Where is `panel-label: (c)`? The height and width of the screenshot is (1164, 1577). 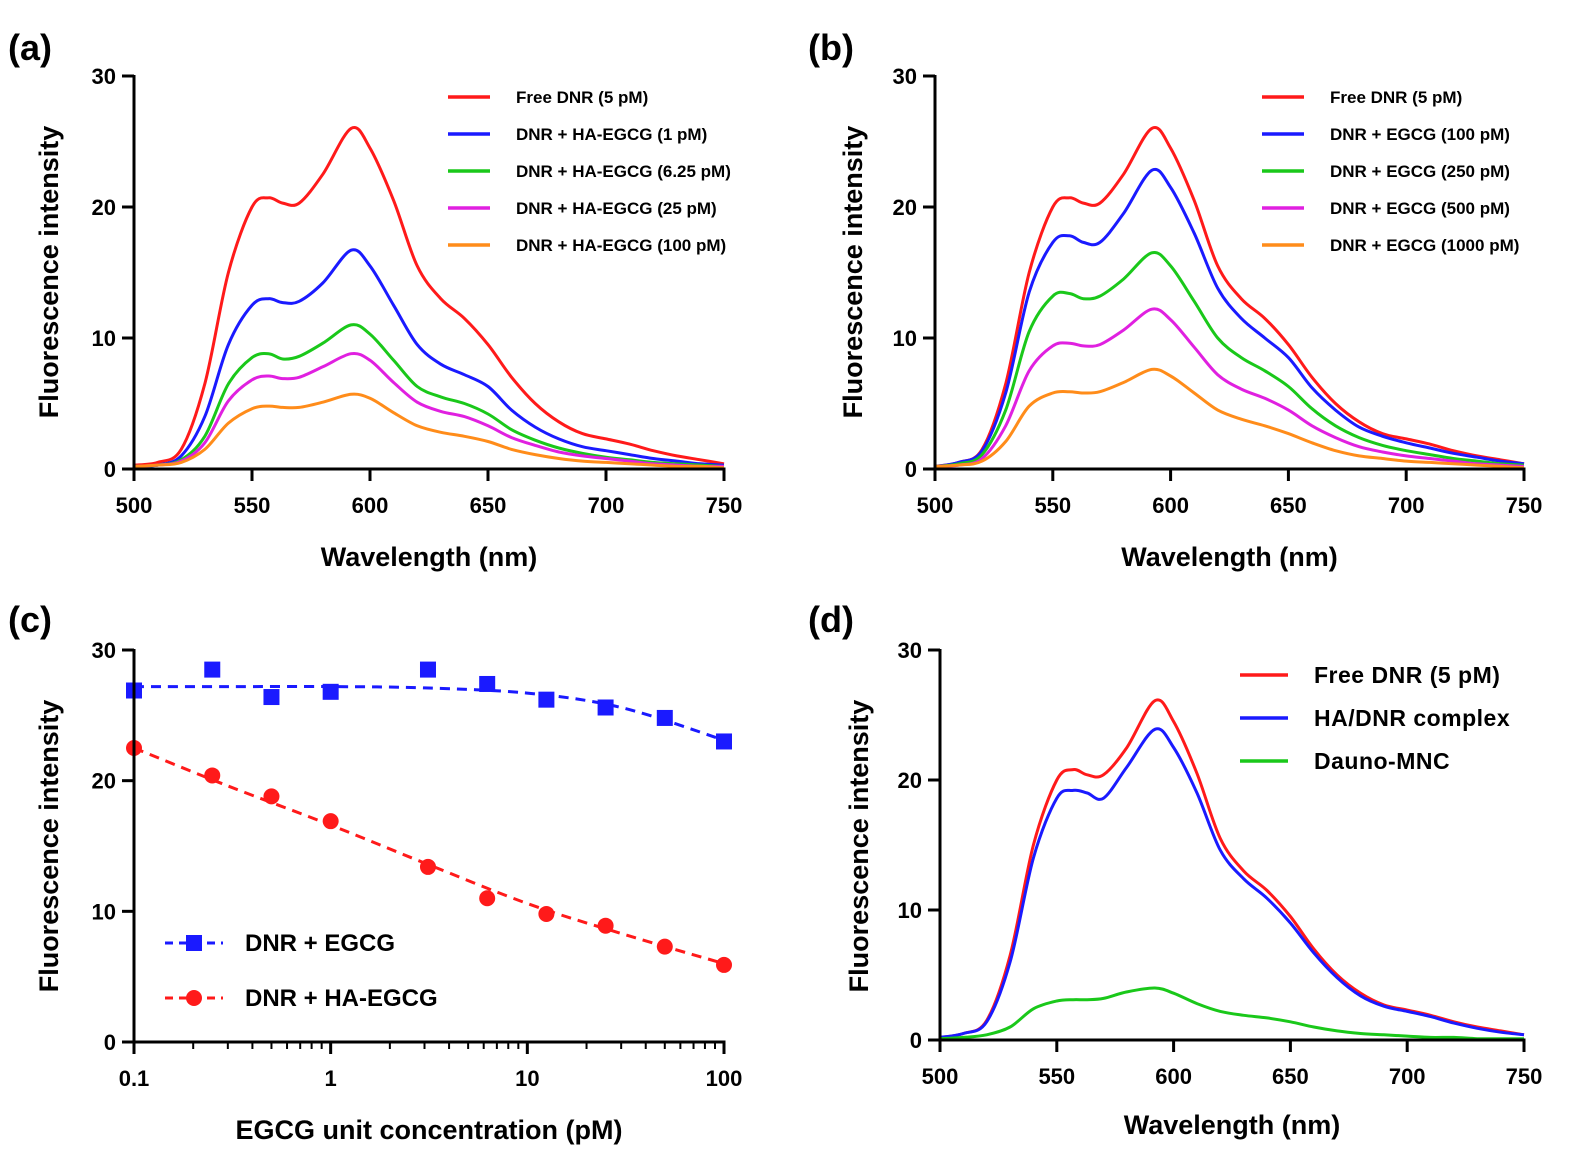 panel-label: (c) is located at coordinates (30, 619).